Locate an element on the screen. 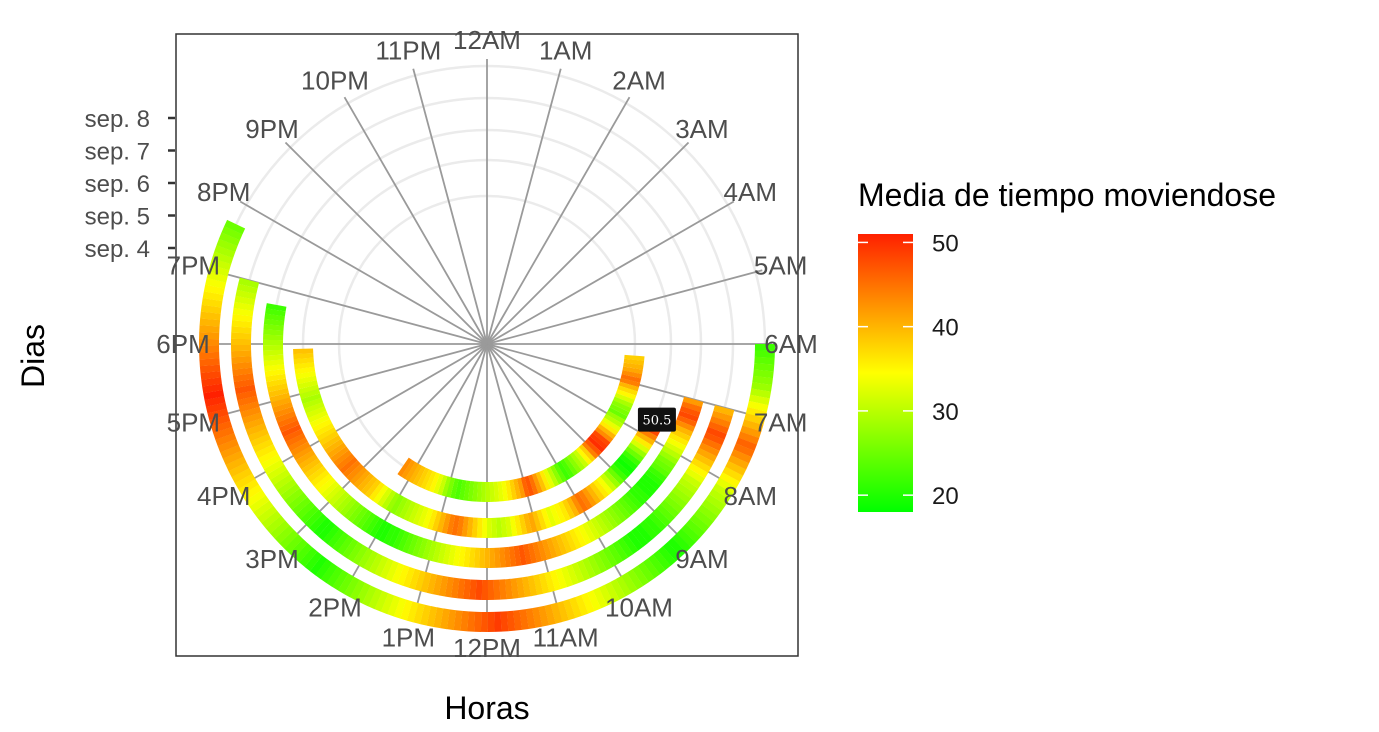 This screenshot has width=1379, height=732. hour-label: 7AM is located at coordinates (780, 423).